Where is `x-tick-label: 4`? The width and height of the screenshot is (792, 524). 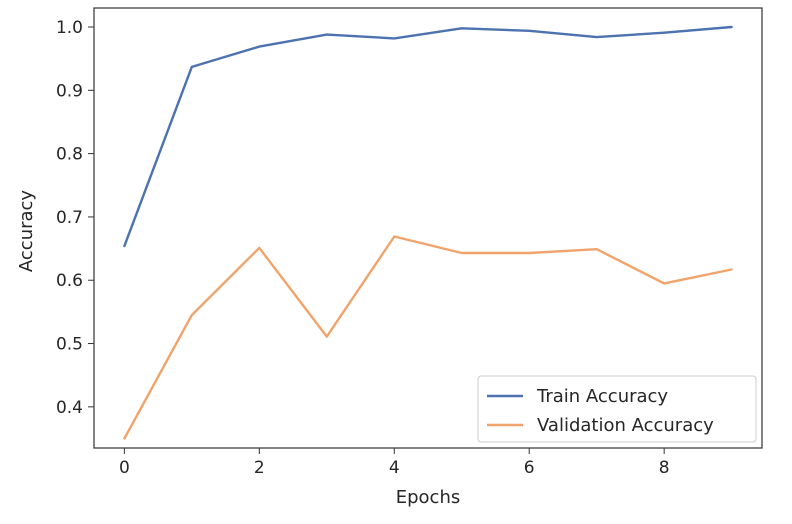 x-tick-label: 4 is located at coordinates (394, 468).